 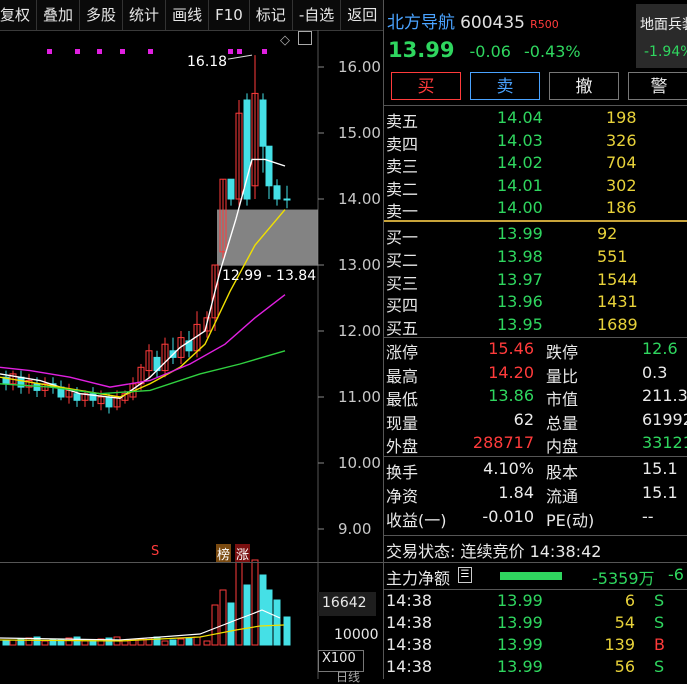 What do you see at coordinates (355, 529) in the screenshot?
I see `price-axis-label: 9.00` at bounding box center [355, 529].